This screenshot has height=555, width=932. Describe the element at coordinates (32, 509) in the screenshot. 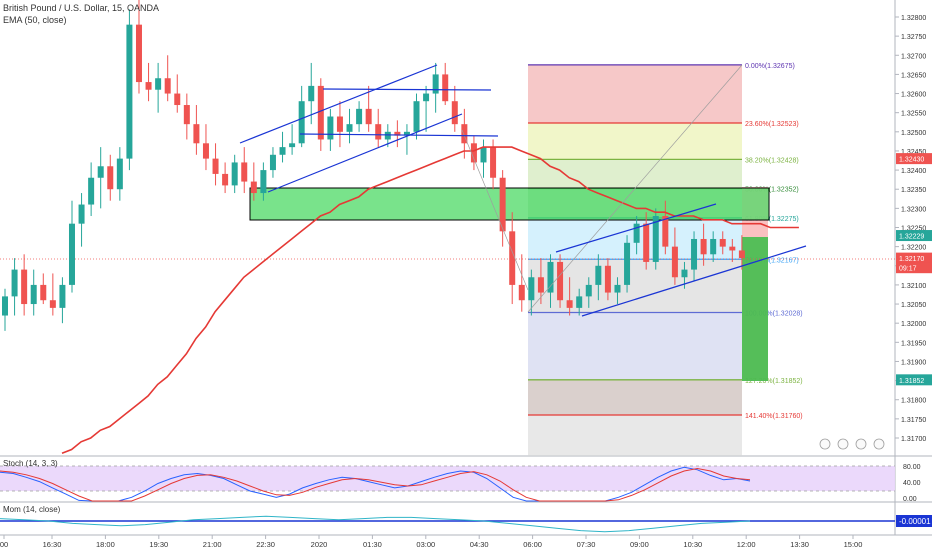

I see `mom-legend: Mom (14, close)` at that location.